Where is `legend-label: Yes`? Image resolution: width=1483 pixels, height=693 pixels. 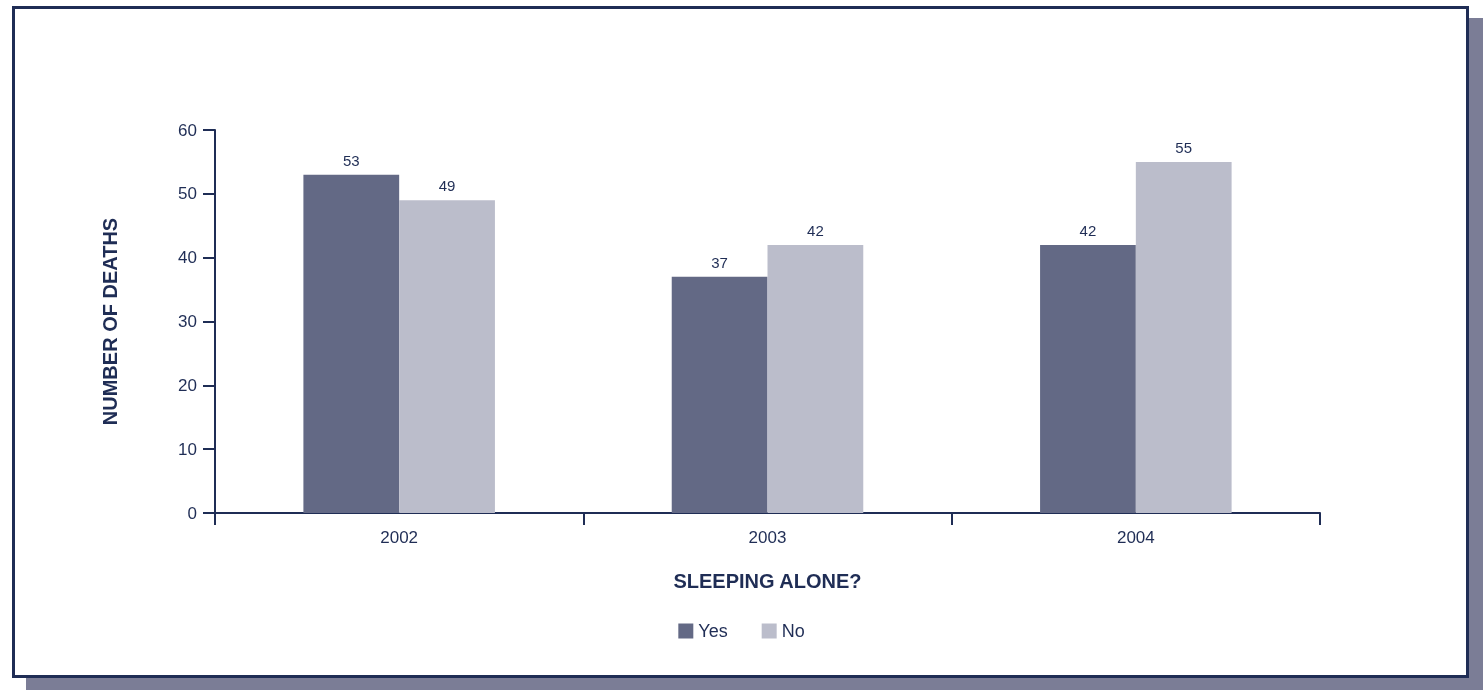
legend-label: Yes is located at coordinates (713, 631).